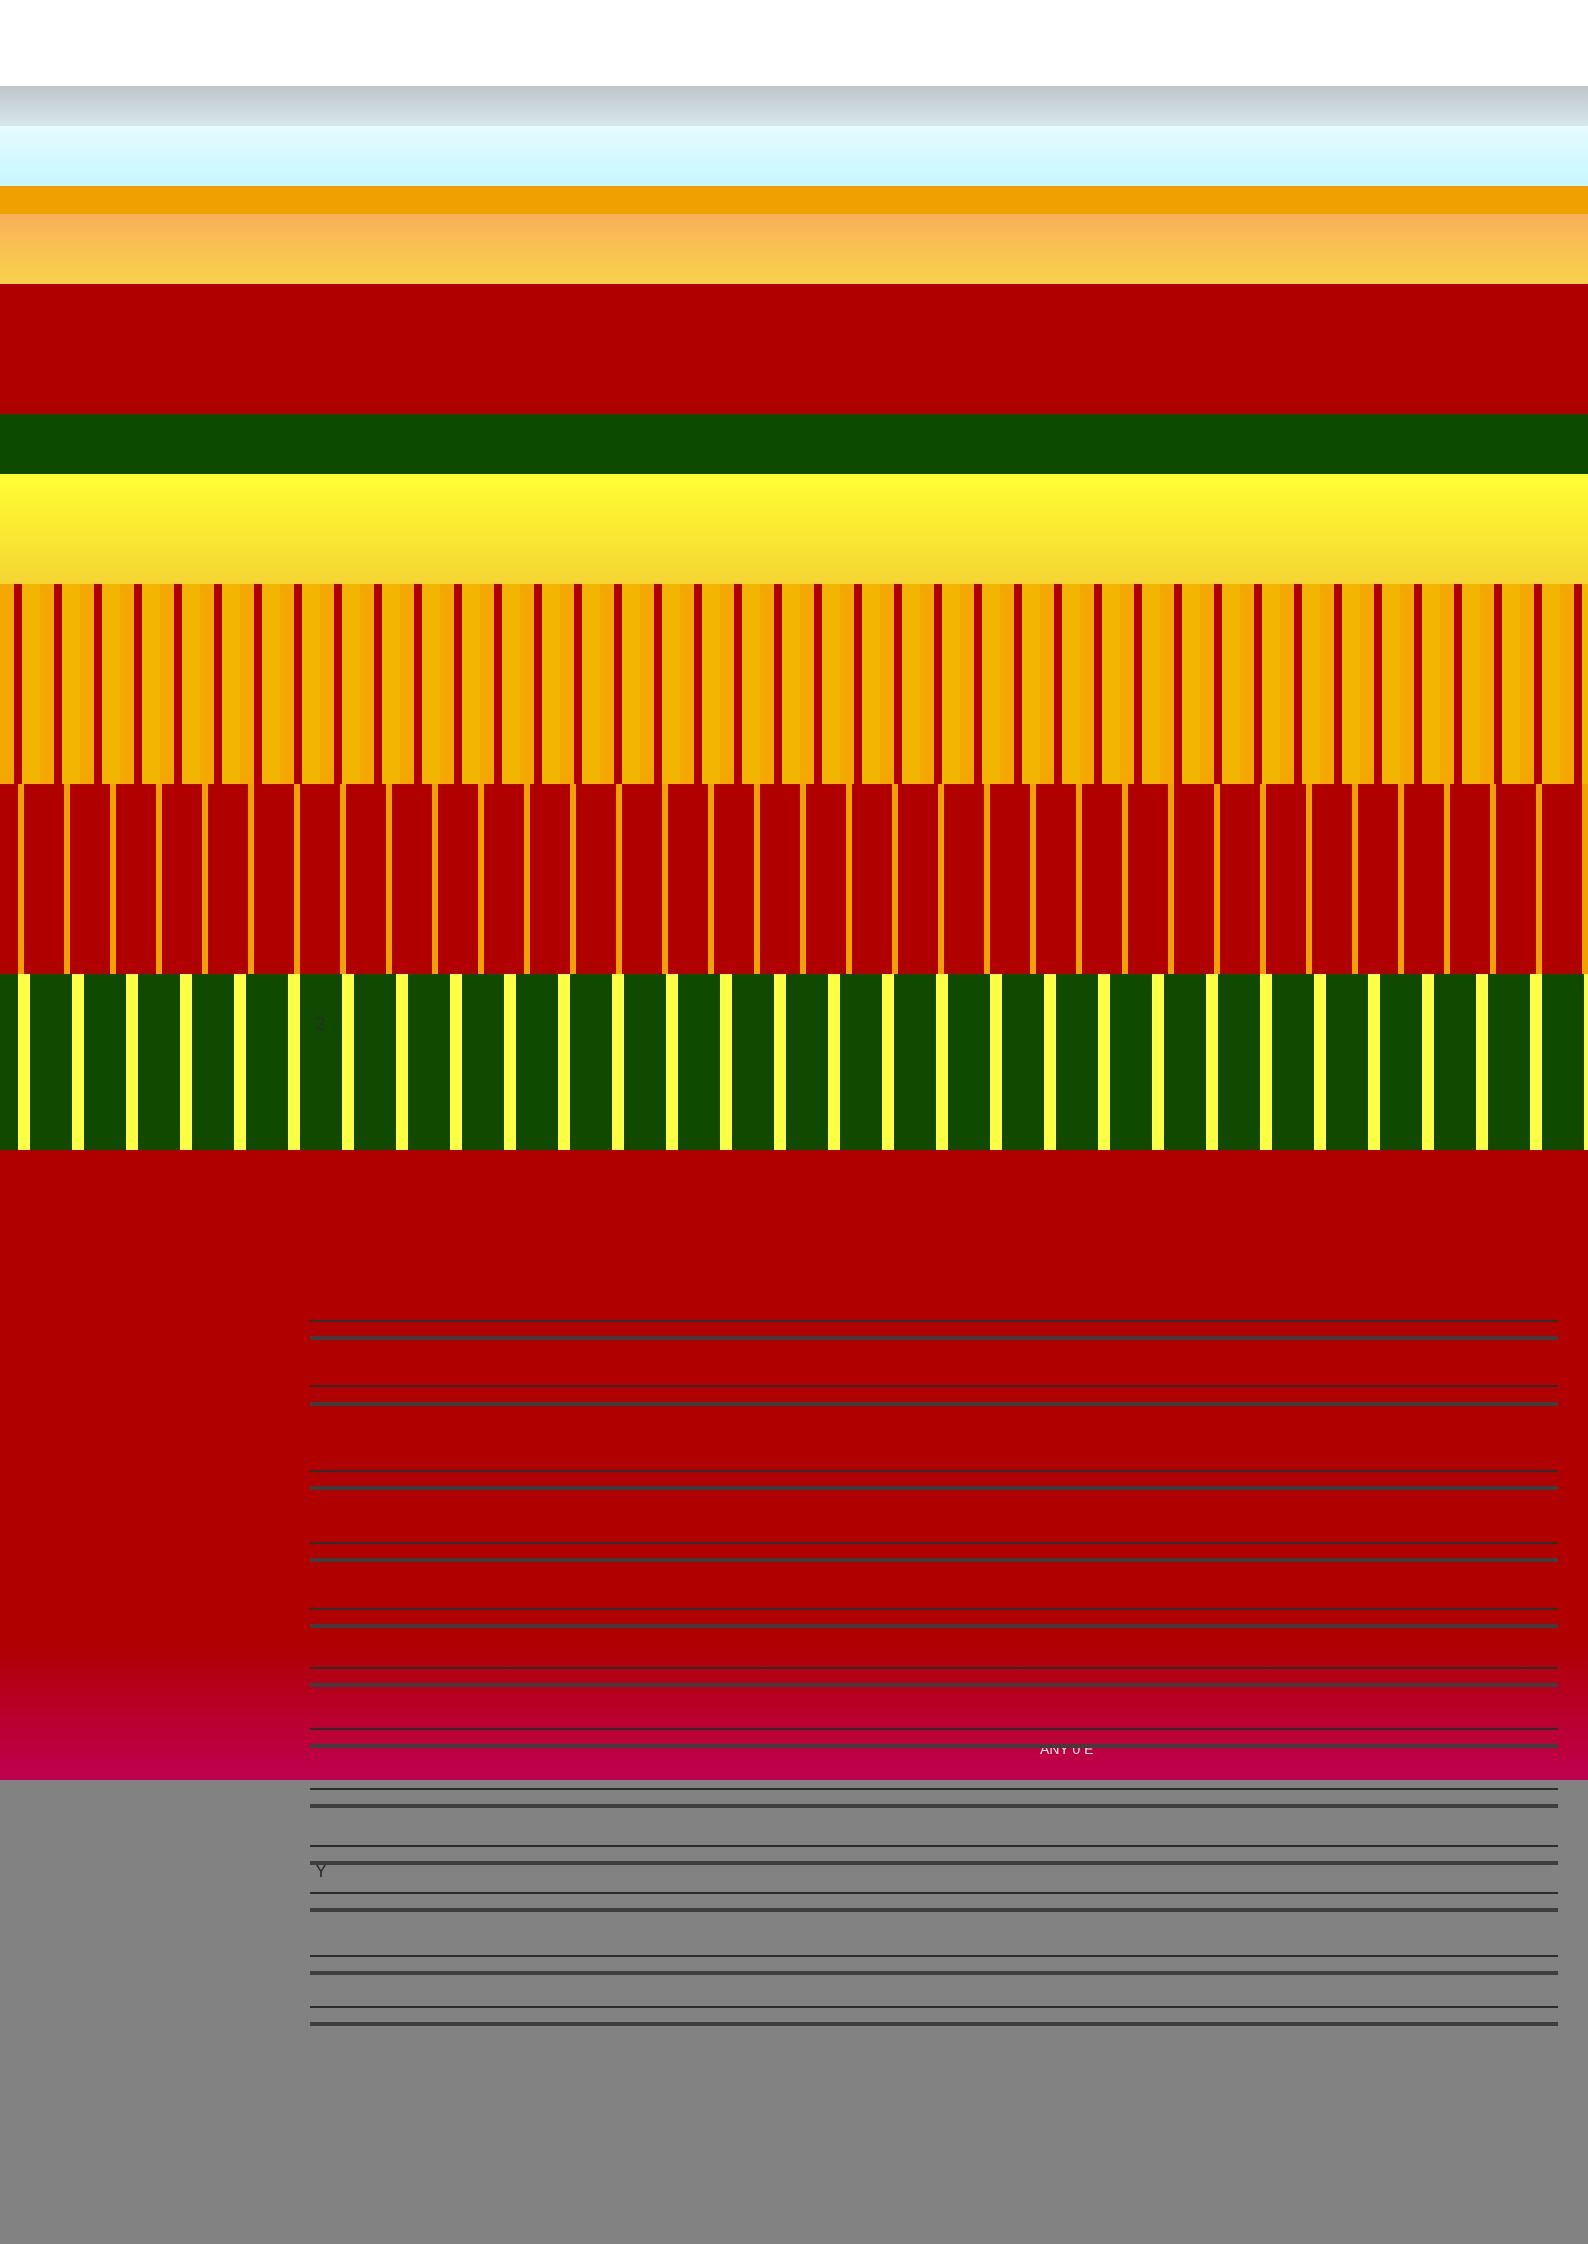 The width and height of the screenshot is (1588, 2244). What do you see at coordinates (794, 444) in the screenshot?
I see `top-green-band` at bounding box center [794, 444].